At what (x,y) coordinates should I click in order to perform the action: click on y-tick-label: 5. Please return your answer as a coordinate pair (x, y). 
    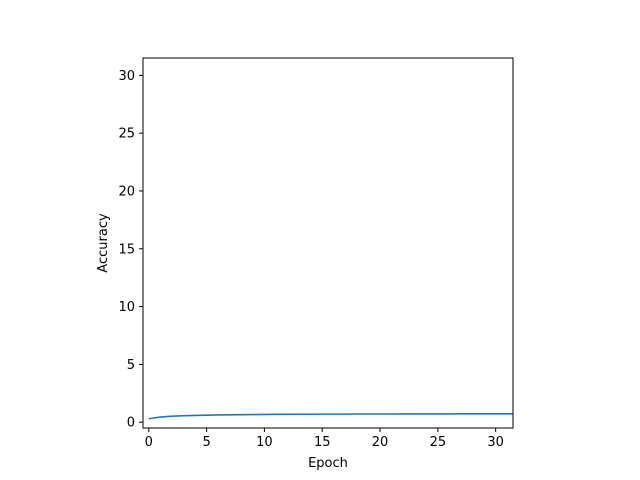
    Looking at the image, I should click on (131, 365).